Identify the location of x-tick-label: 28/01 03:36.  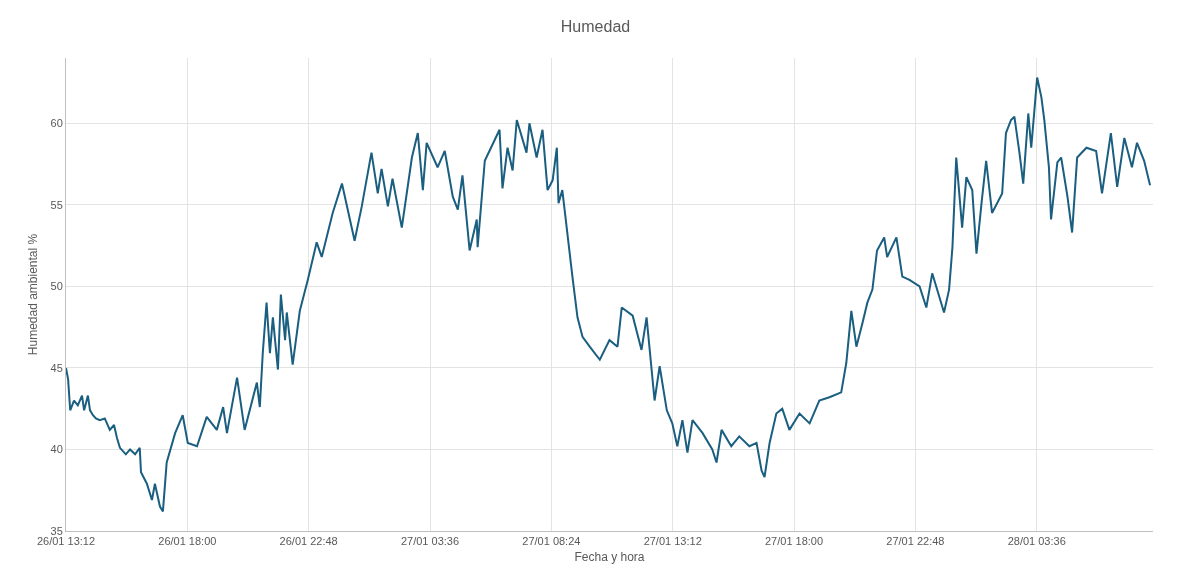
(1036, 541).